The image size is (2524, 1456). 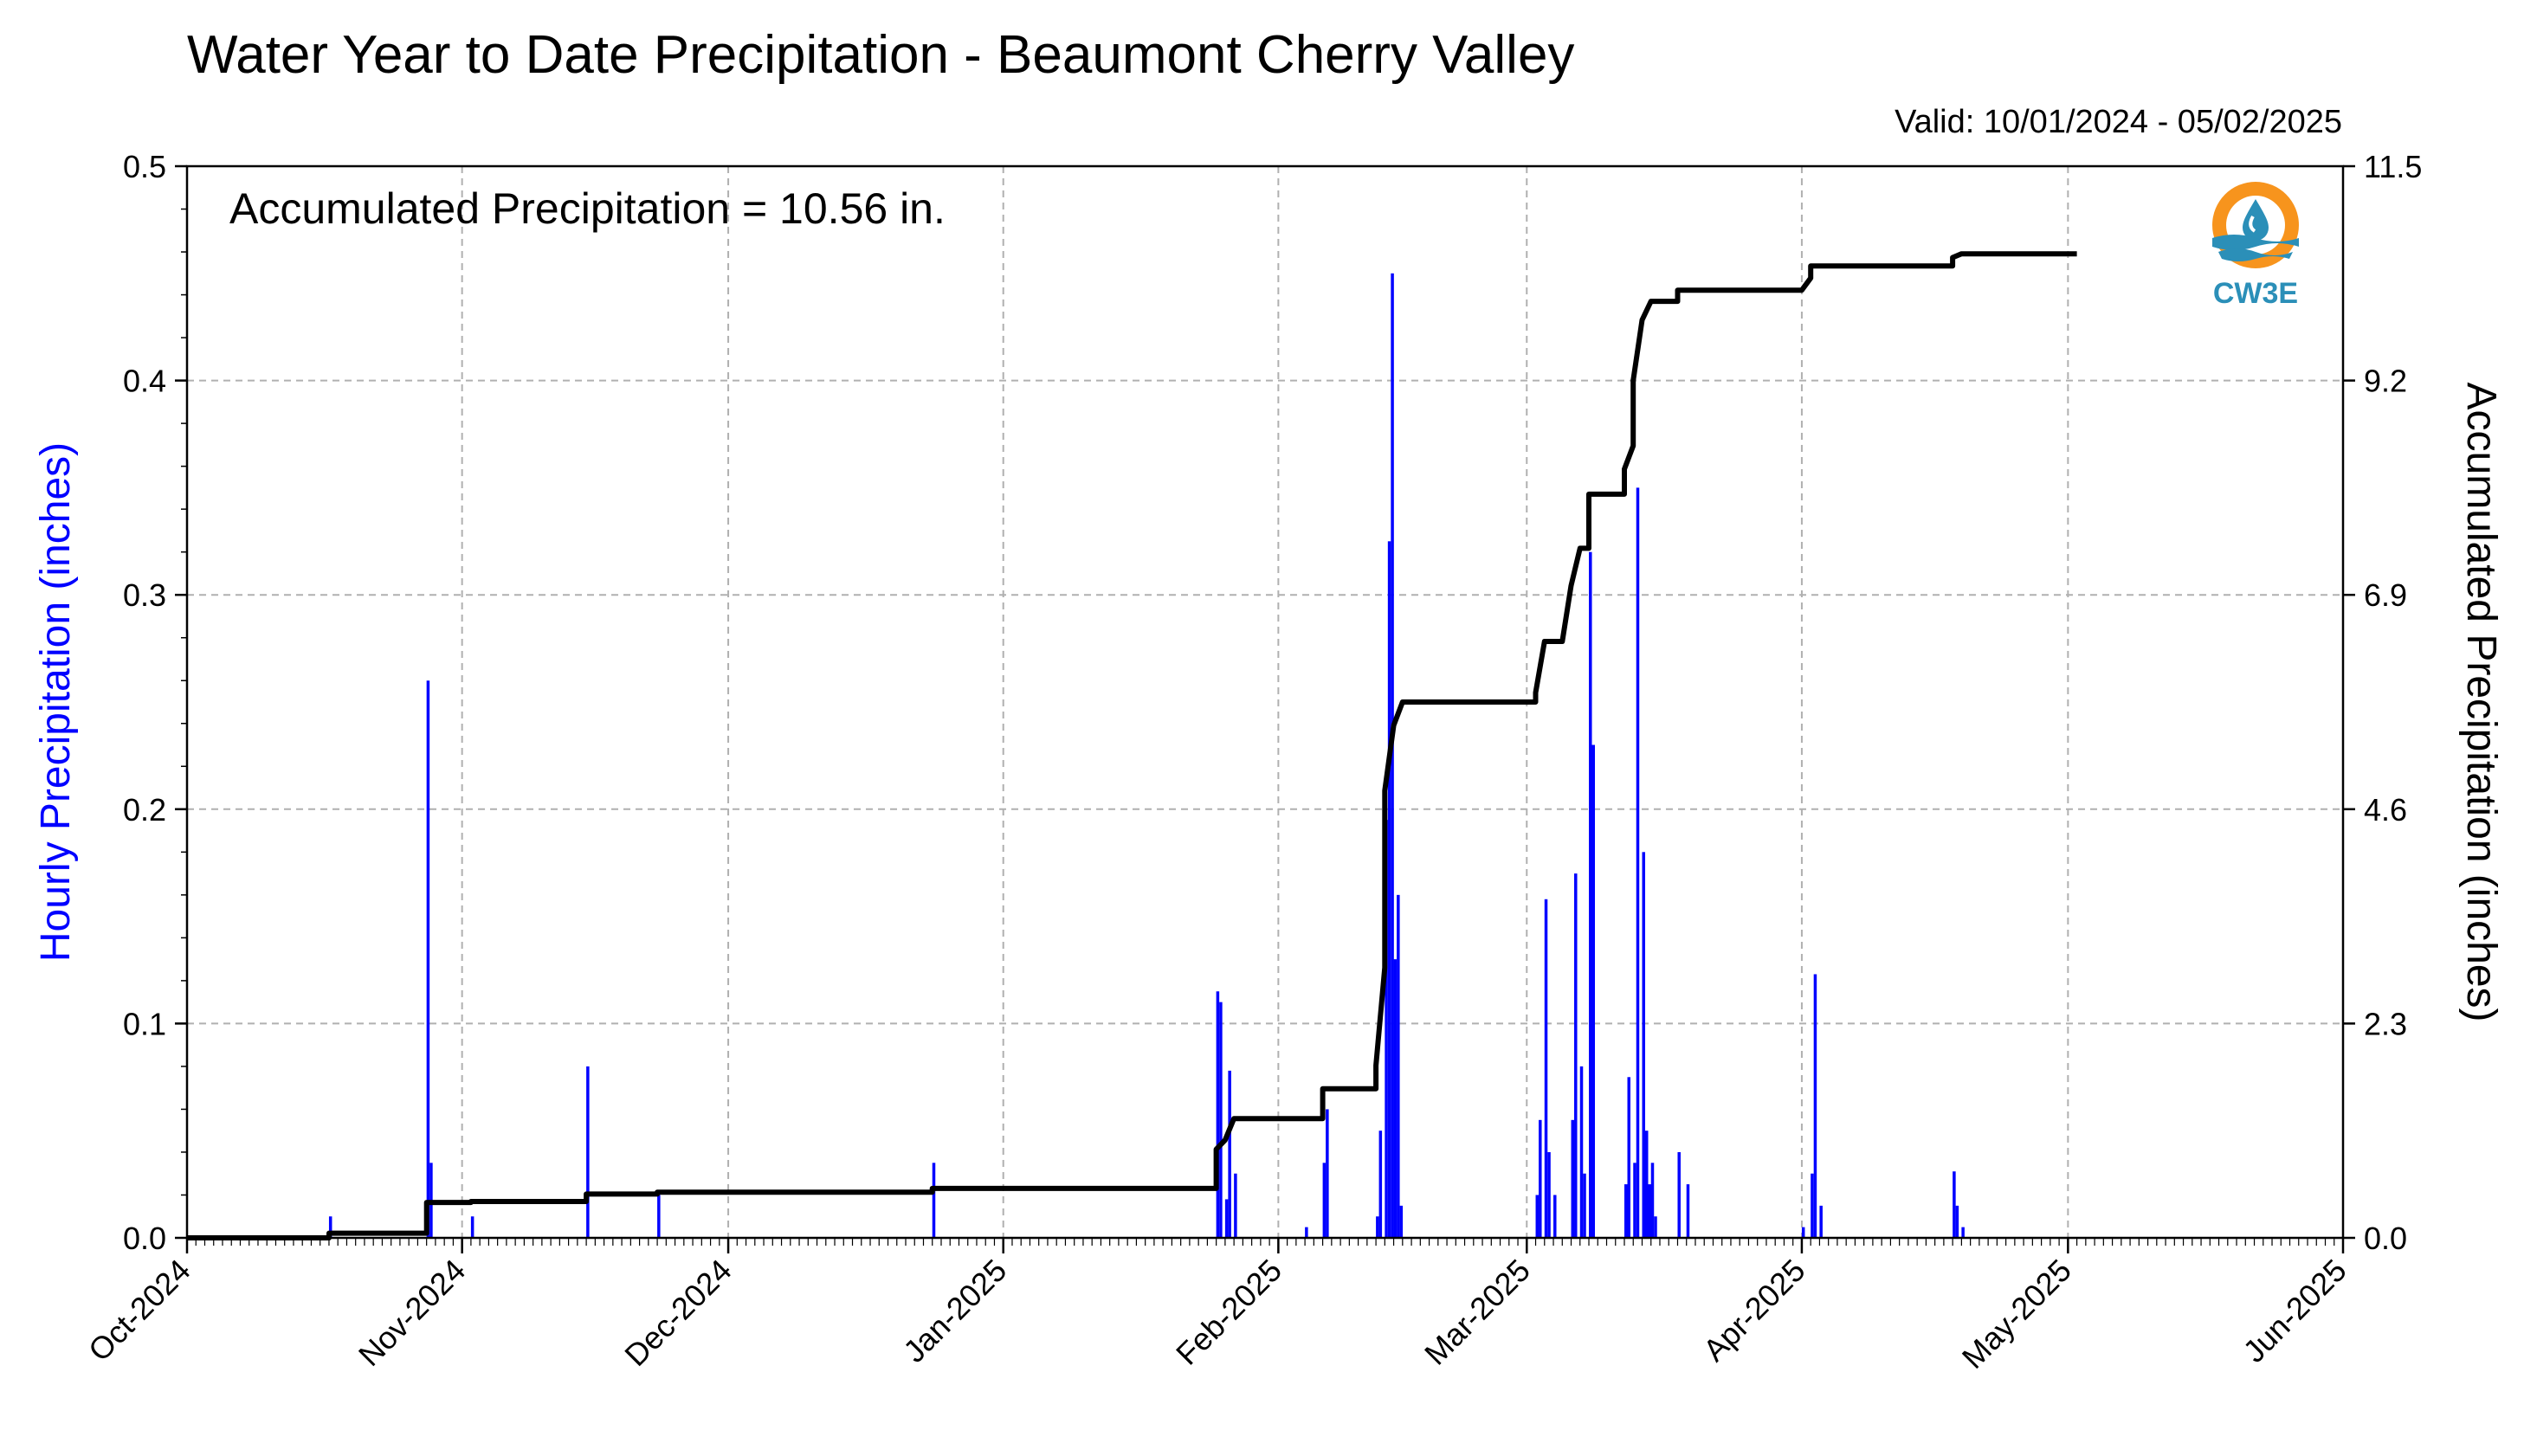 What do you see at coordinates (144, 810) in the screenshot?
I see `y-left-tick-label: 0.2` at bounding box center [144, 810].